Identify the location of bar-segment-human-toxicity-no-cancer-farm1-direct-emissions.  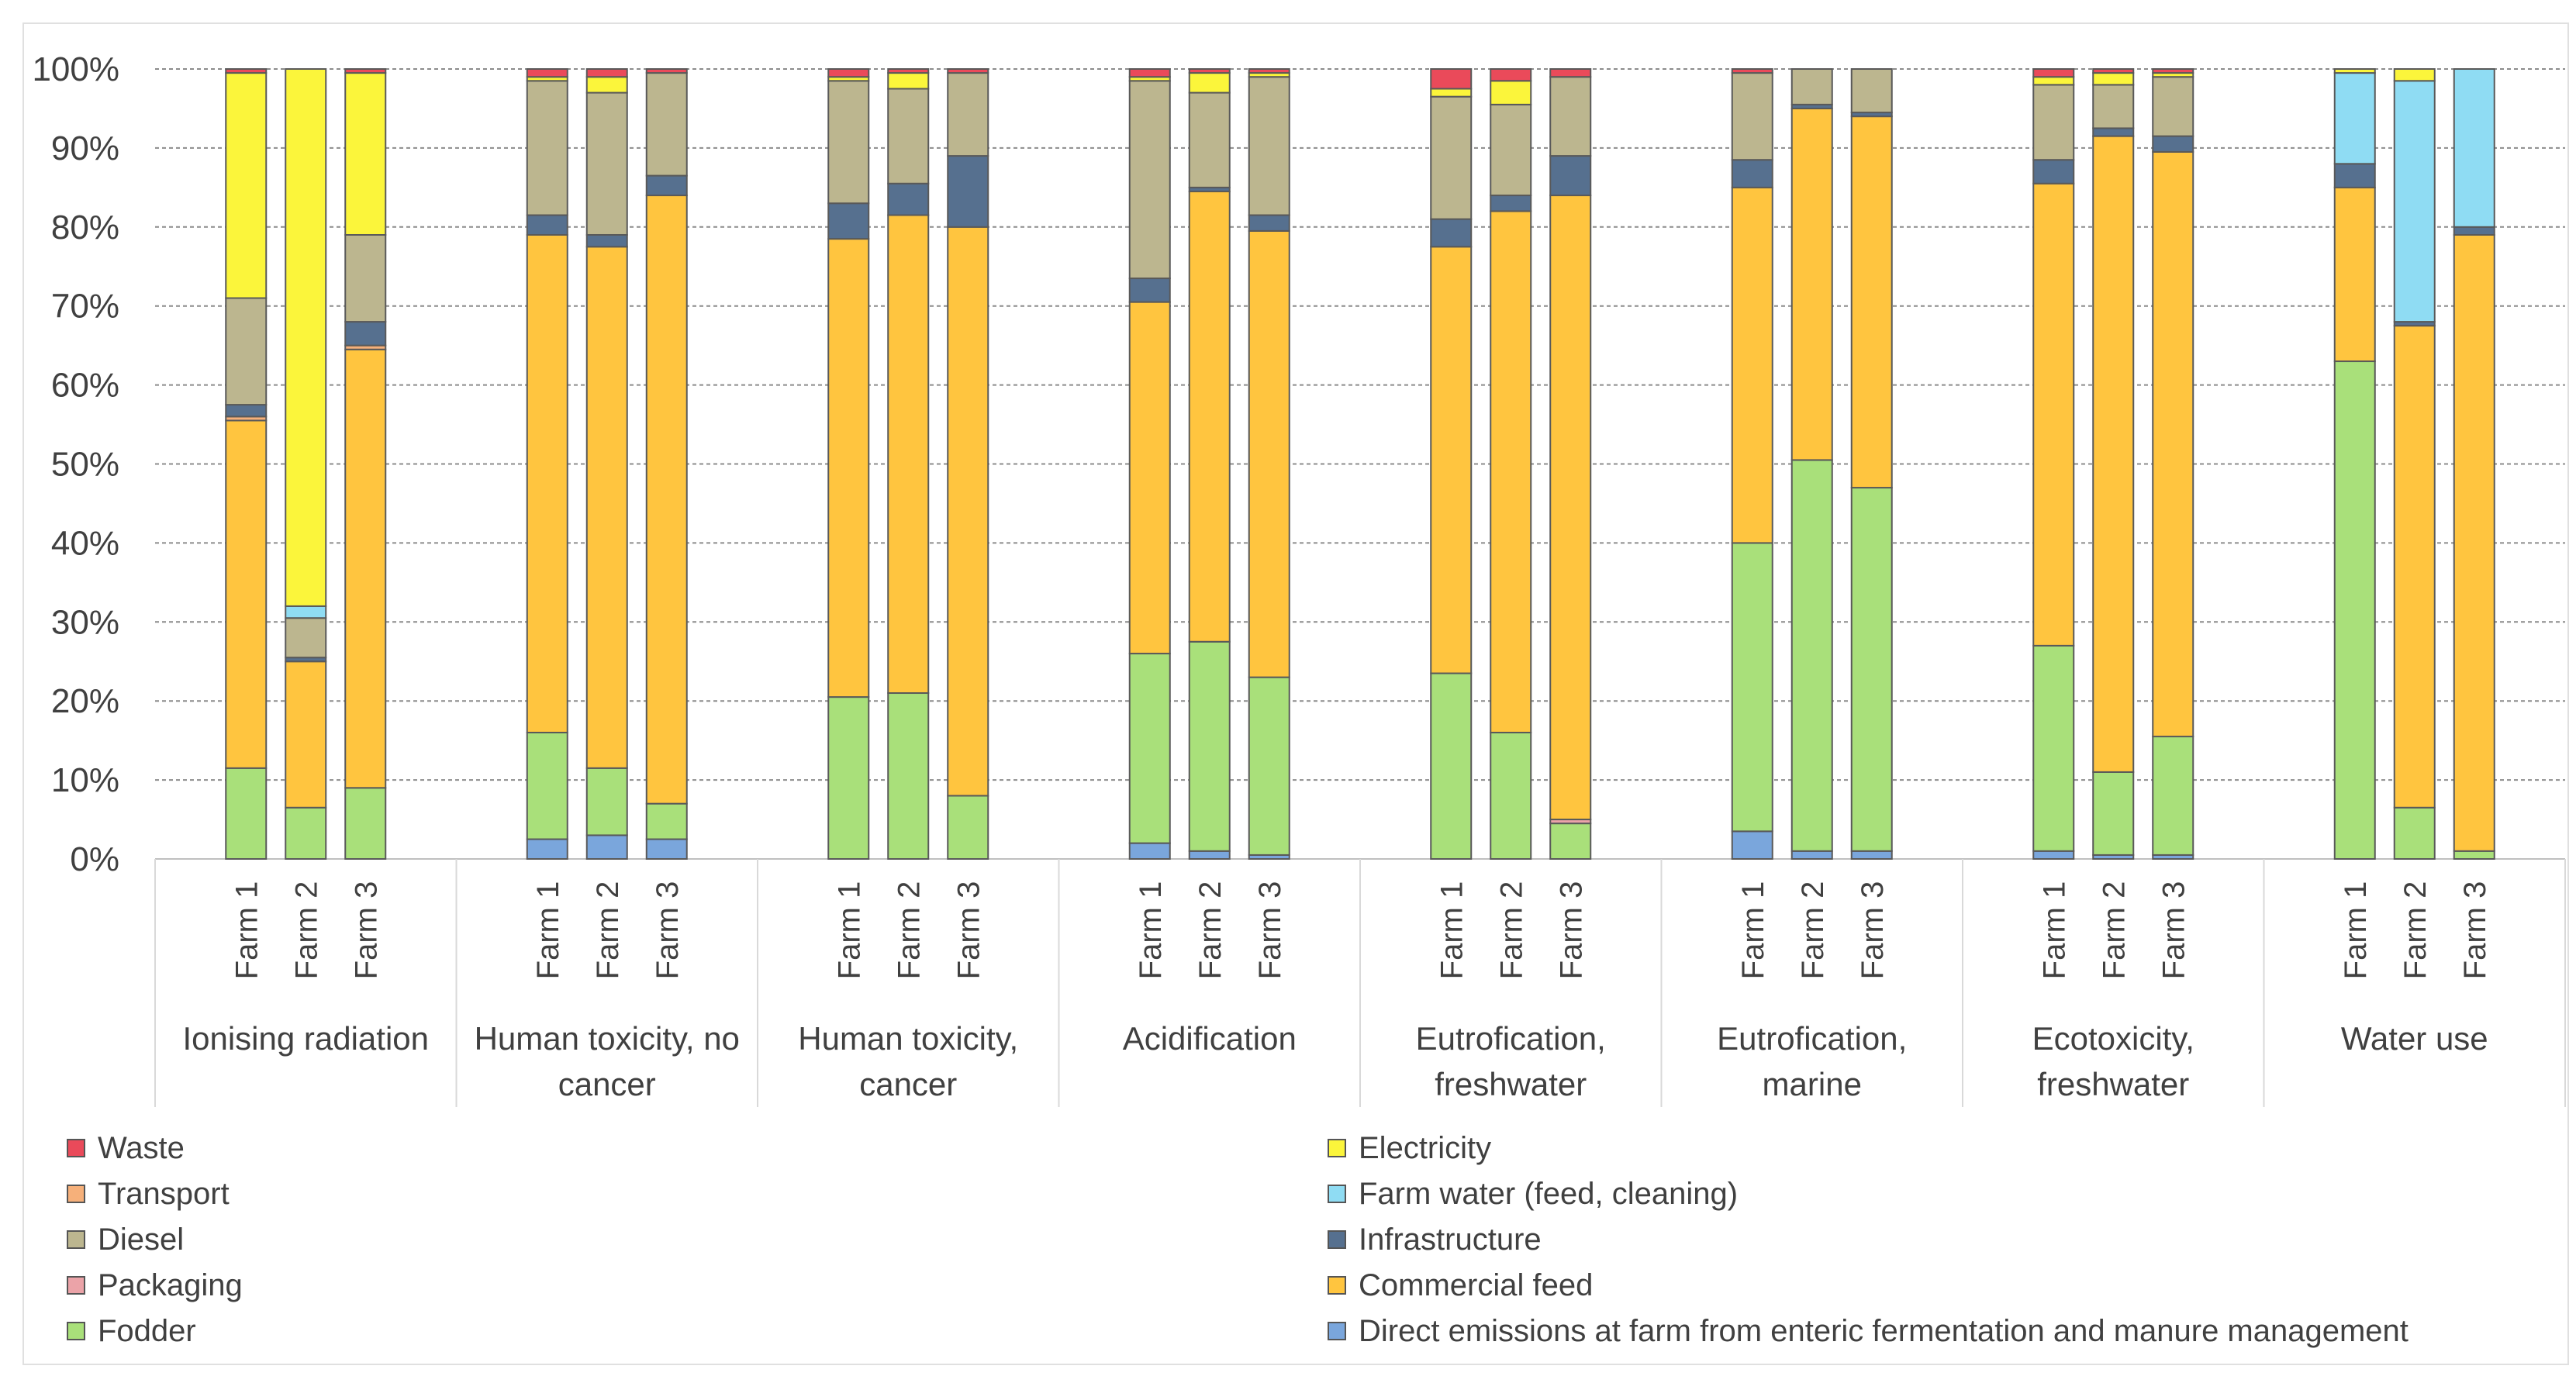
(547, 849).